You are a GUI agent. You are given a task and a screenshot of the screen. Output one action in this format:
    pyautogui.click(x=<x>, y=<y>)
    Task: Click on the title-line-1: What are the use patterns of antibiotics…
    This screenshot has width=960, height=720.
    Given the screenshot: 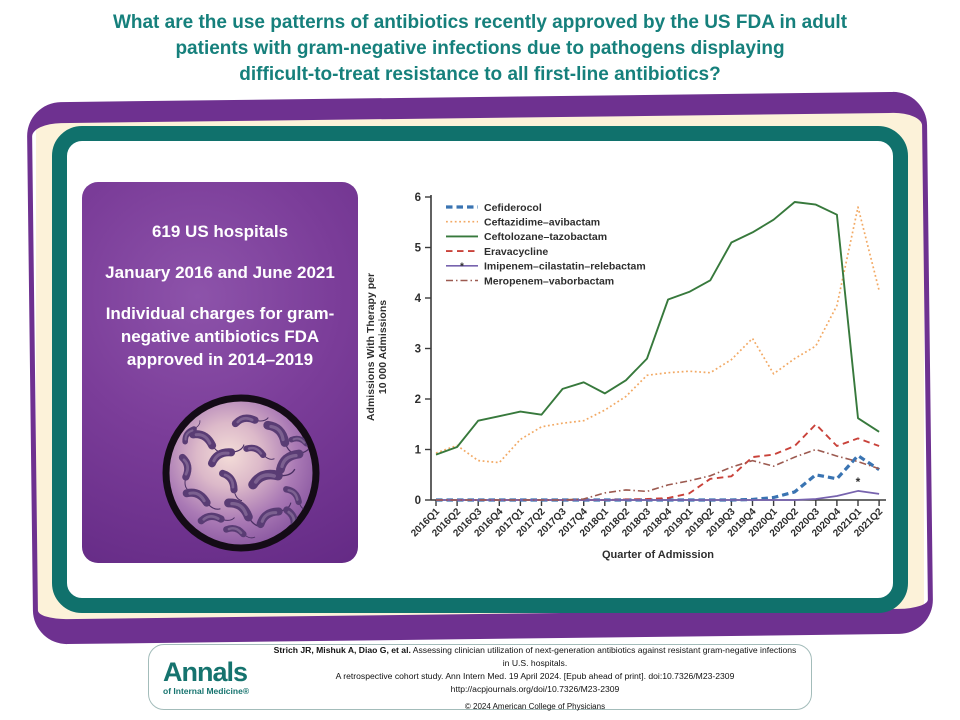 What is the action you would take?
    pyautogui.click(x=480, y=22)
    